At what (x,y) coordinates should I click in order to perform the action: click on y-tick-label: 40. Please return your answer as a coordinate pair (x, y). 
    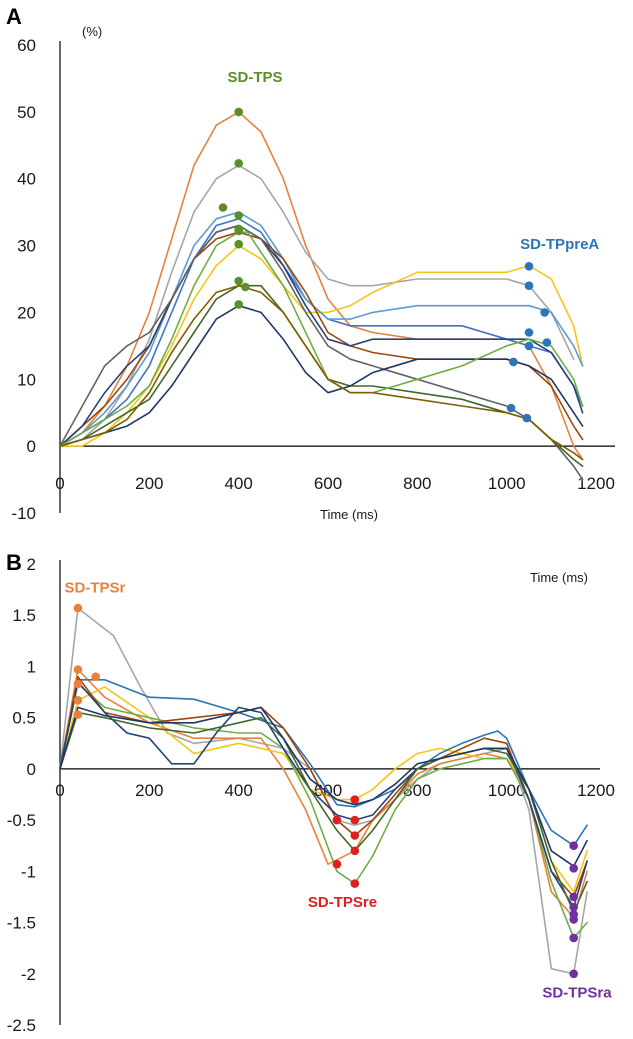
    Looking at the image, I should click on (26, 179).